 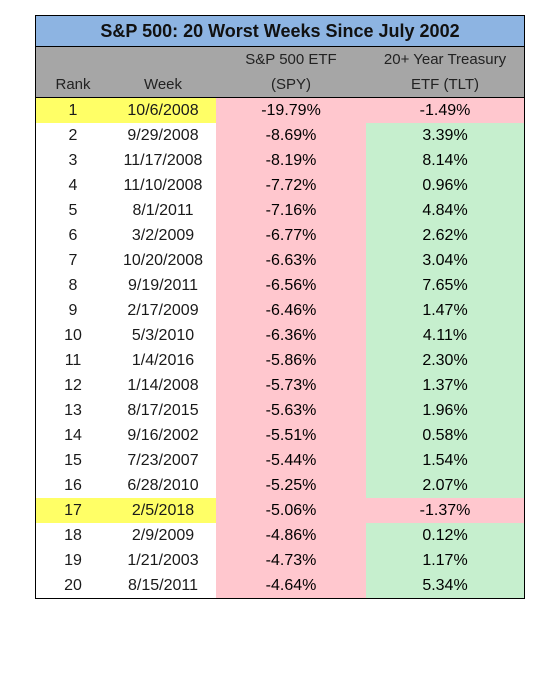 I want to click on table-row: 2 9/29/2008 -8.69% 3.39%, so click(x=280, y=135).